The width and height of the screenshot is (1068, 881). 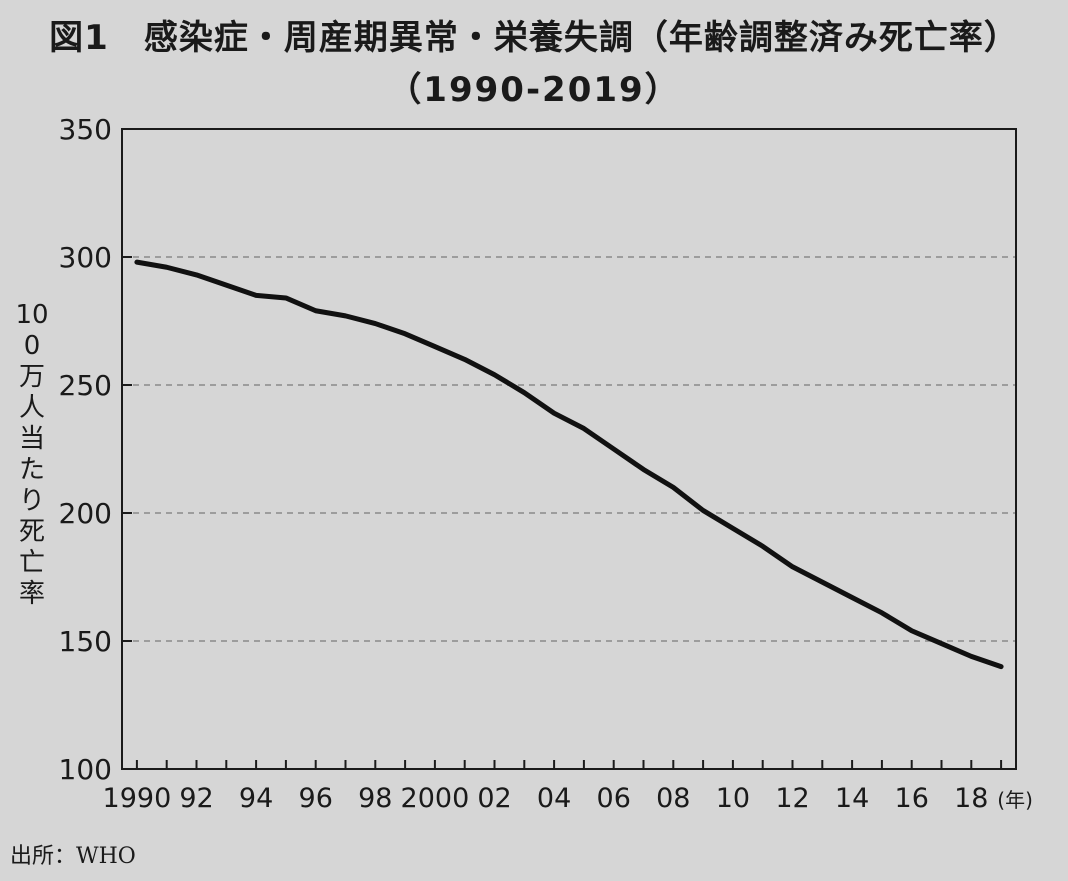 I want to click on x-tick-label: 96, so click(x=316, y=798).